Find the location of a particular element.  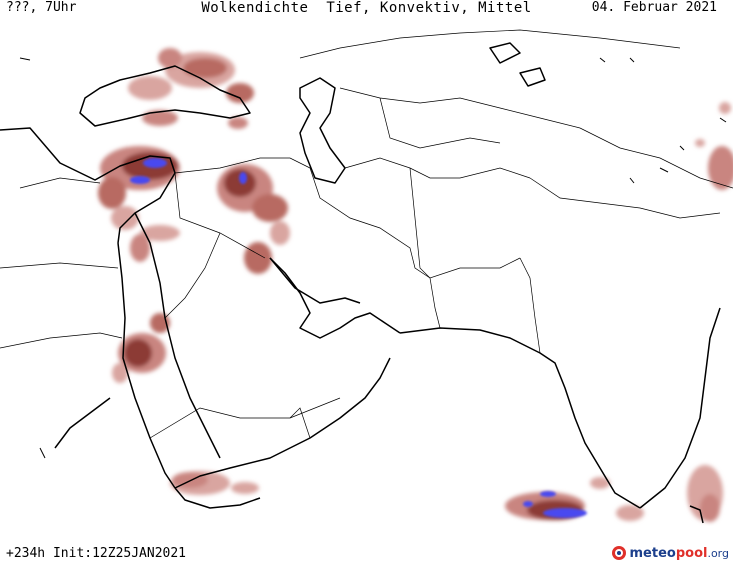

logo-text-pool: pool is located at coordinates (691, 553).